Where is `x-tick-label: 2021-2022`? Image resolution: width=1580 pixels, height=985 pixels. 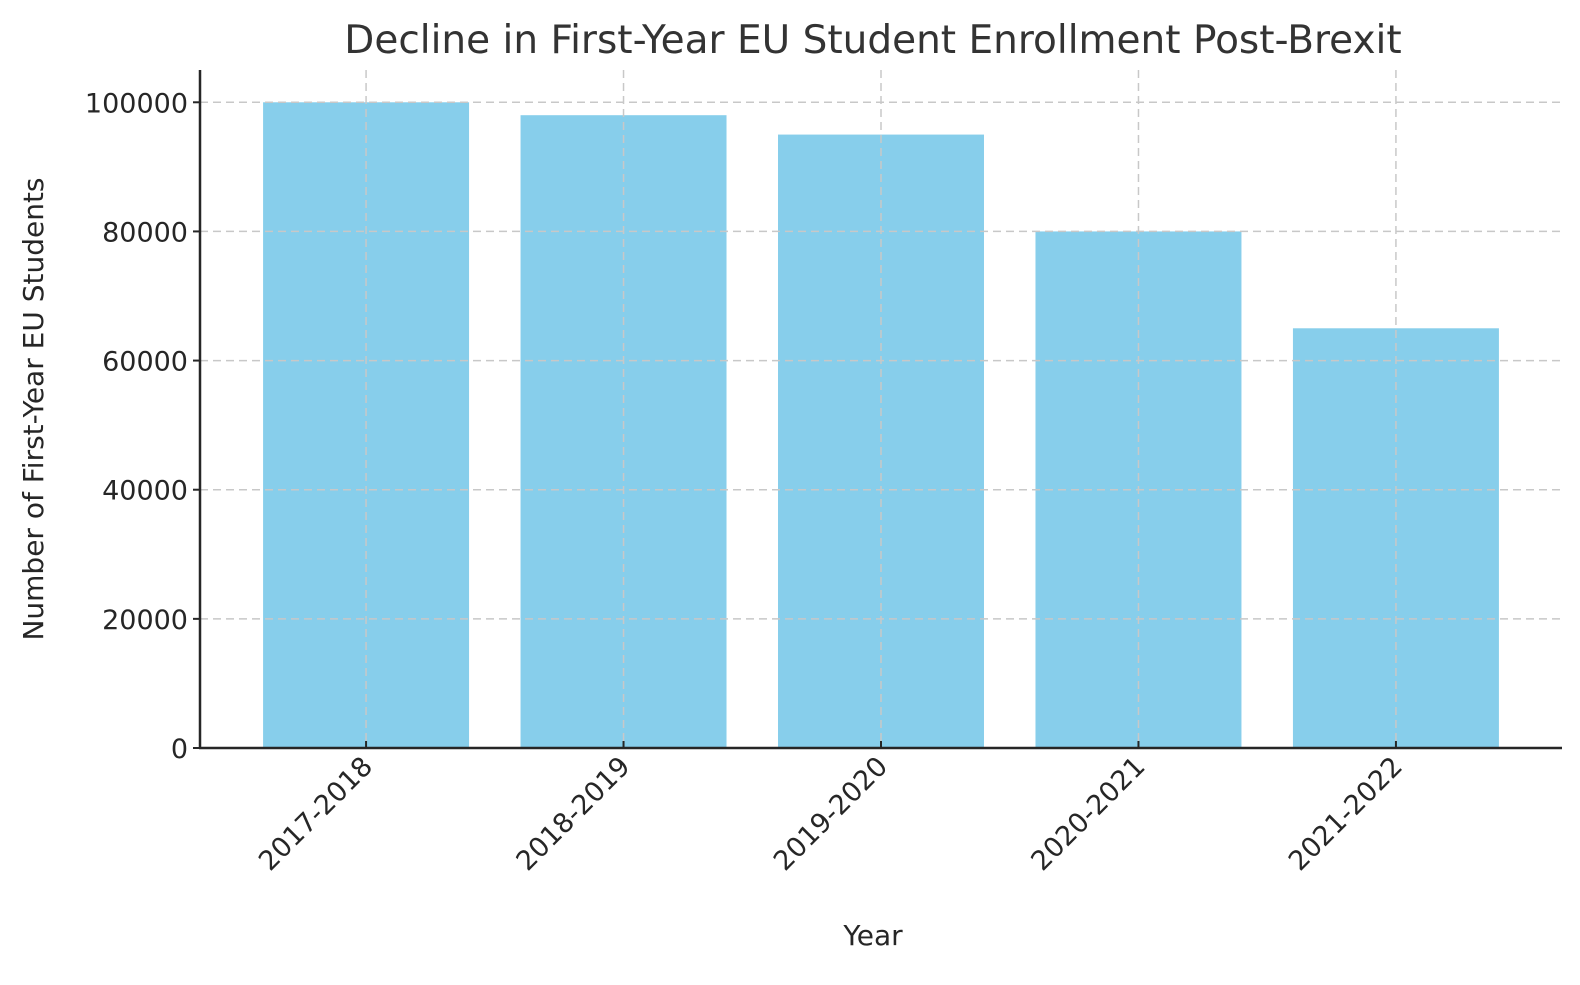 x-tick-label: 2021-2022 is located at coordinates (1346, 814).